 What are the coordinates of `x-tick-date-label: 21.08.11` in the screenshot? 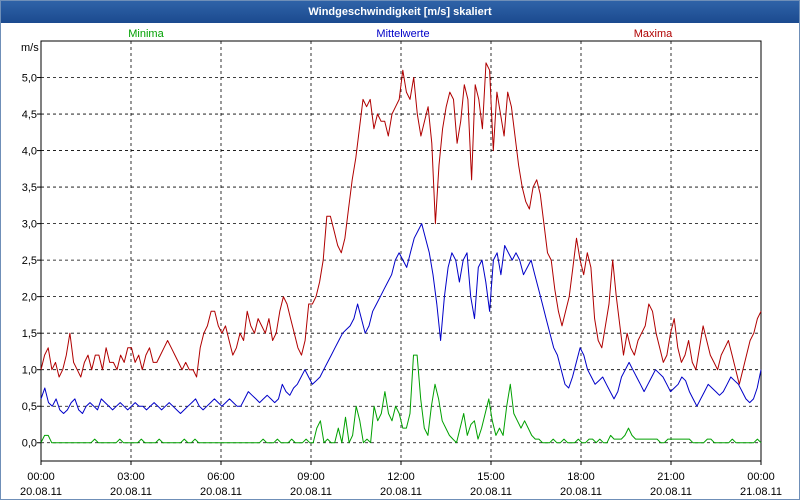 It's located at (761, 492).